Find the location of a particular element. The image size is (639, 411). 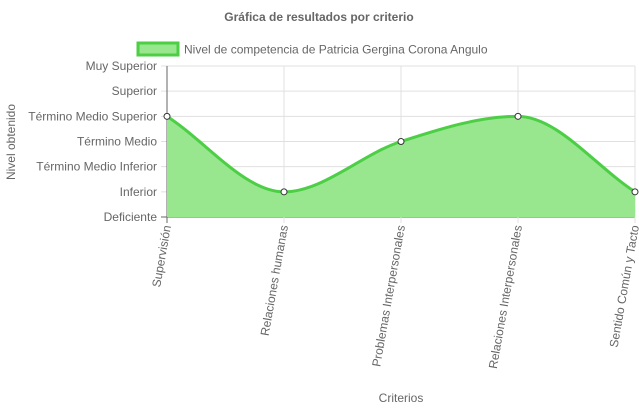

x-tick-label: Problemas Interpersonales is located at coordinates (388, 296).